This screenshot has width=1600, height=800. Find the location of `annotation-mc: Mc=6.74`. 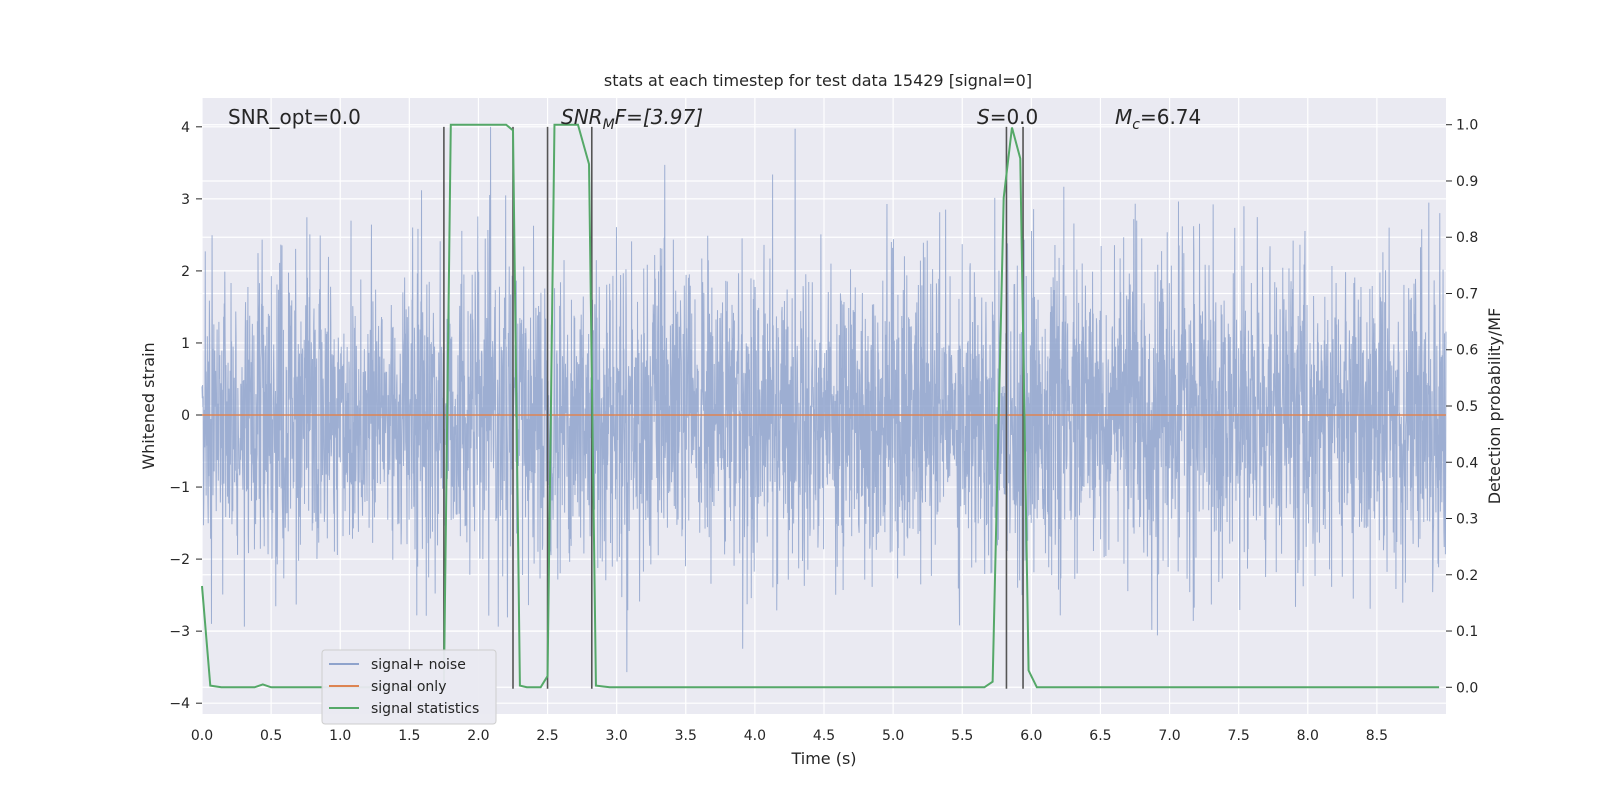

annotation-mc: Mc=6.74 is located at coordinates (1158, 119).